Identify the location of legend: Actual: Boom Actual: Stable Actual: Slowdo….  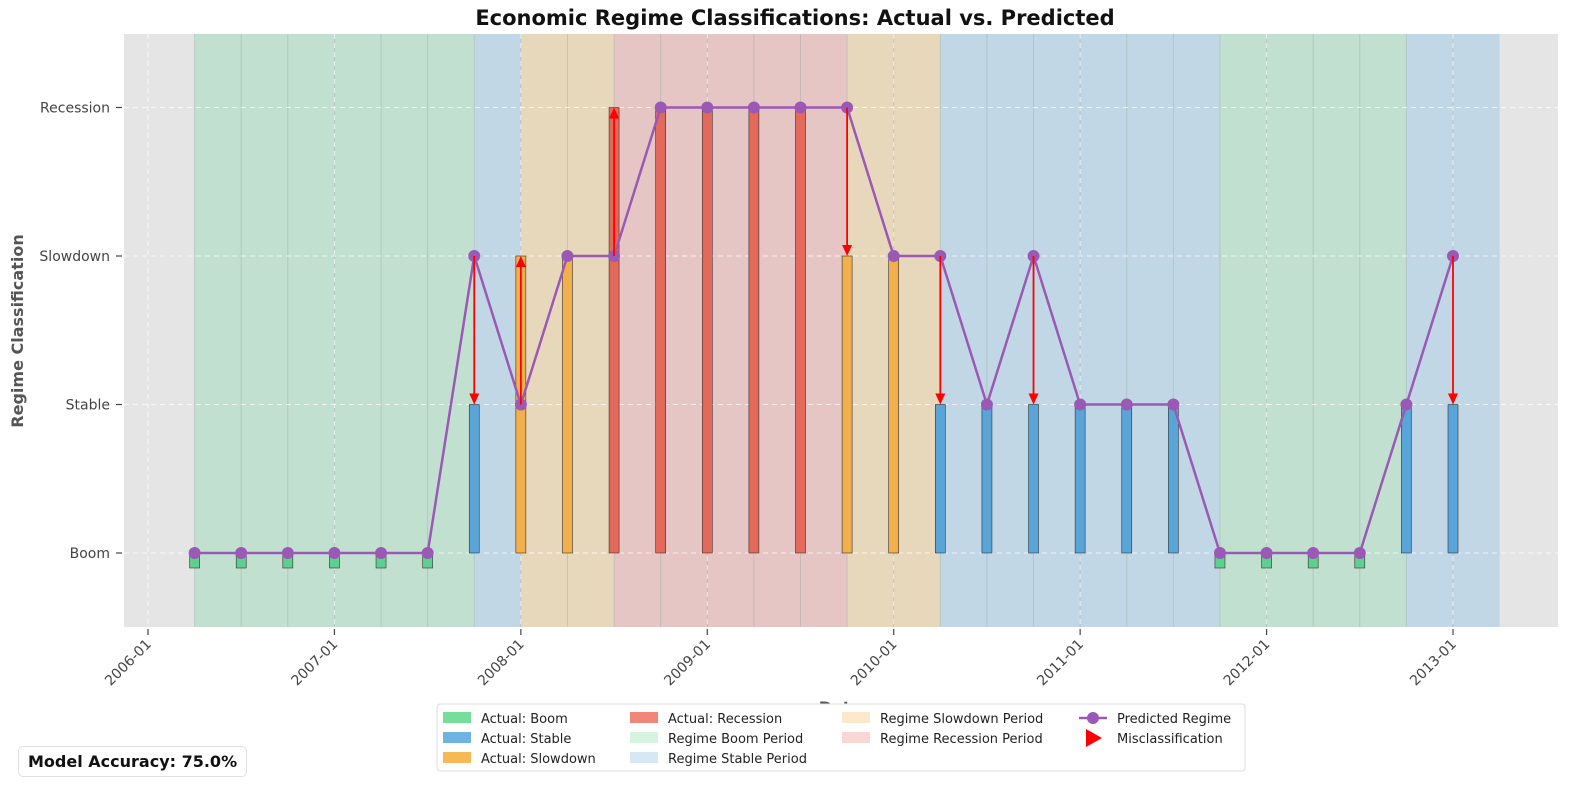
(841, 737).